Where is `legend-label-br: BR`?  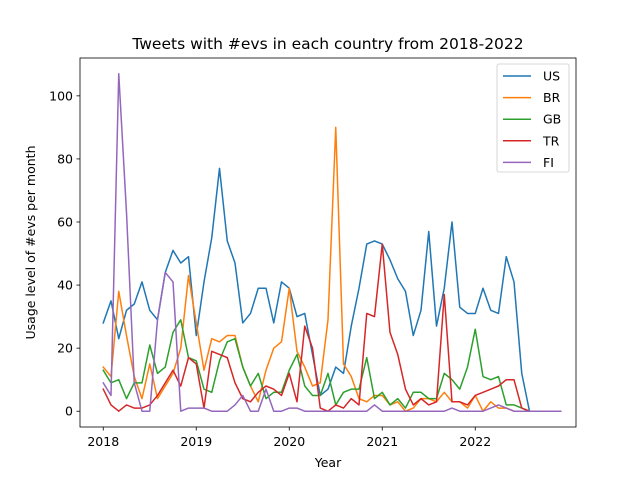
legend-label-br: BR is located at coordinates (552, 97).